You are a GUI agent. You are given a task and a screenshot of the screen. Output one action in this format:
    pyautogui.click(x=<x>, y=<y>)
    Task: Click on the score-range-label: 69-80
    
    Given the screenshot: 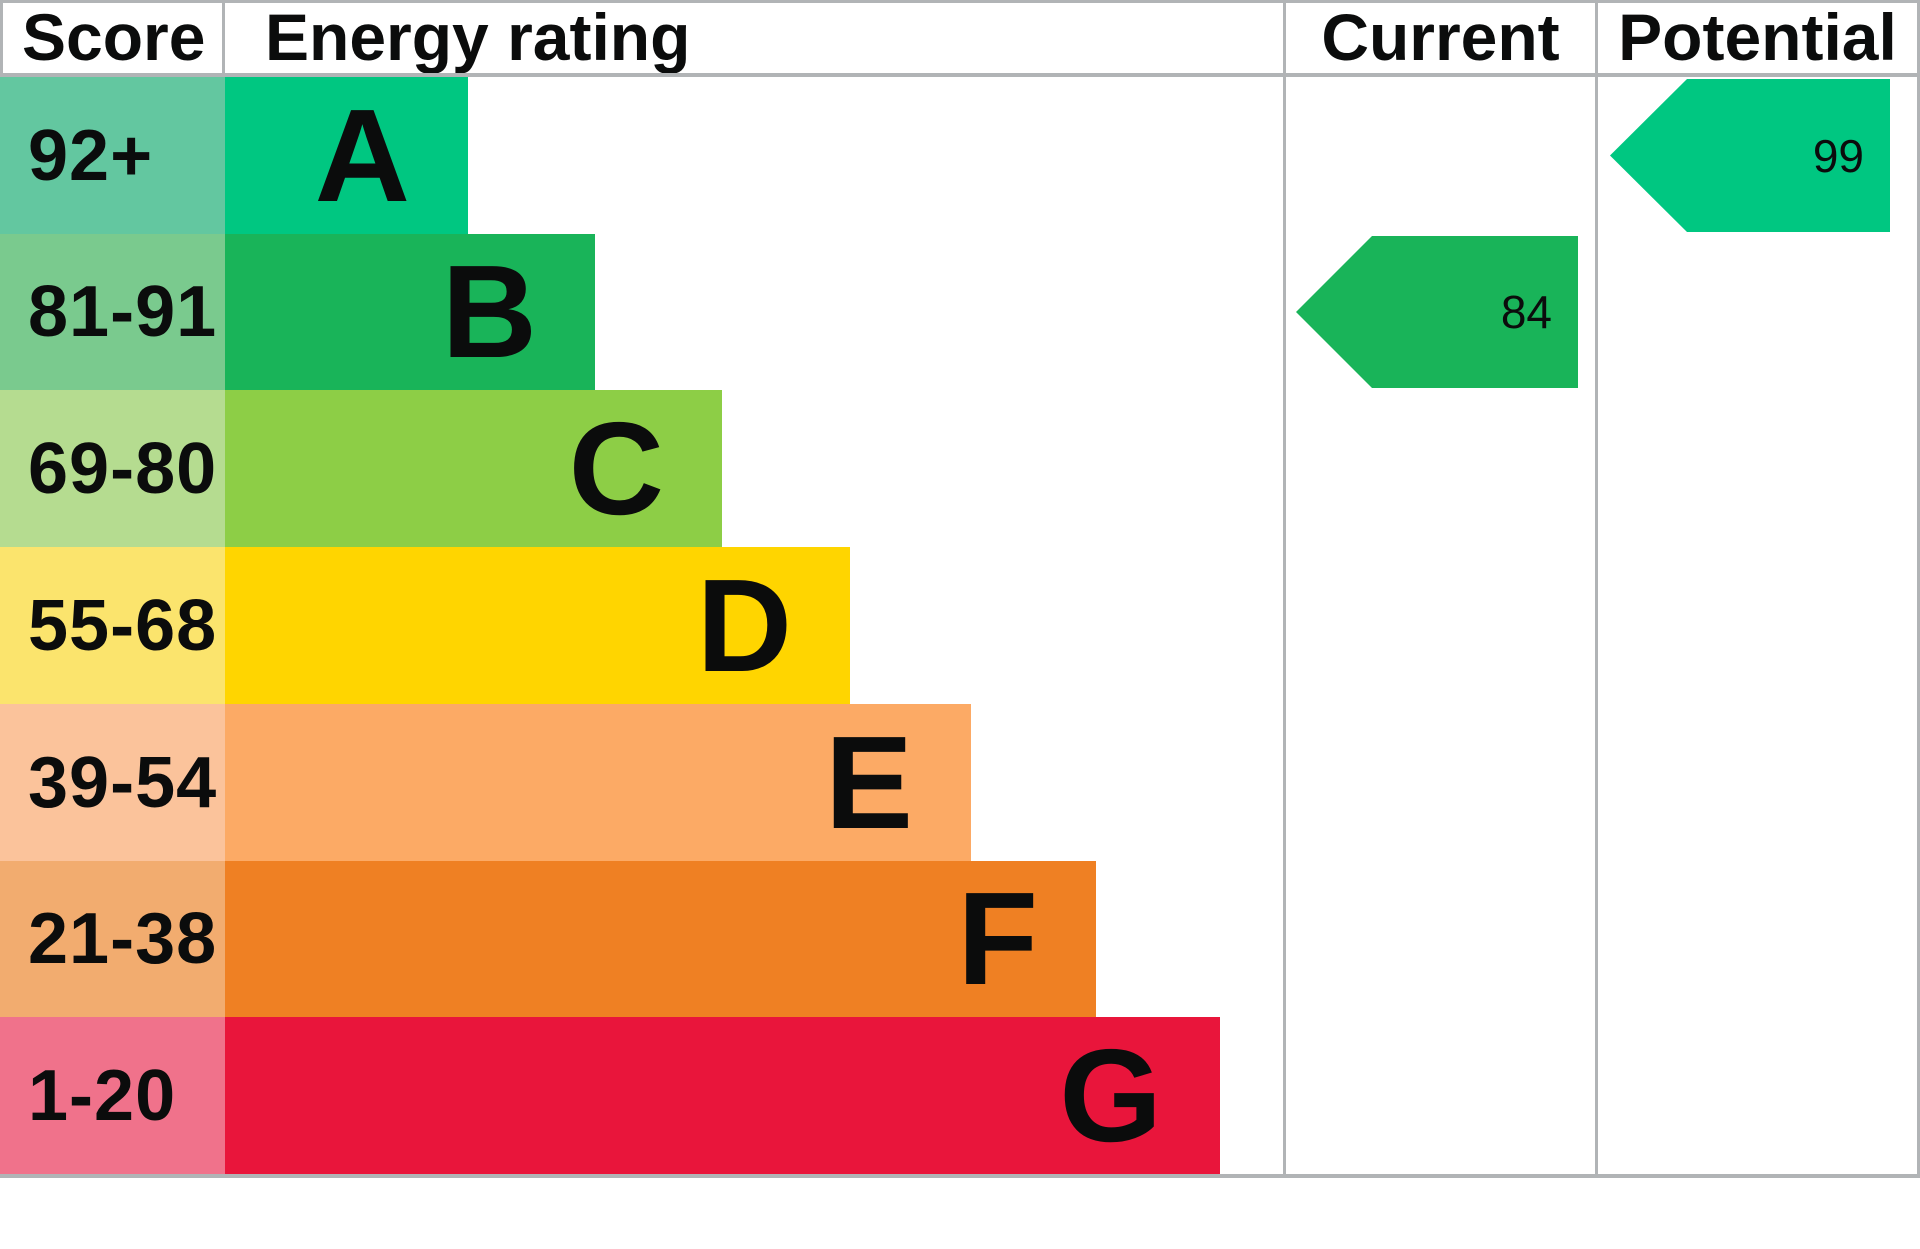 What is the action you would take?
    pyautogui.click(x=123, y=468)
    